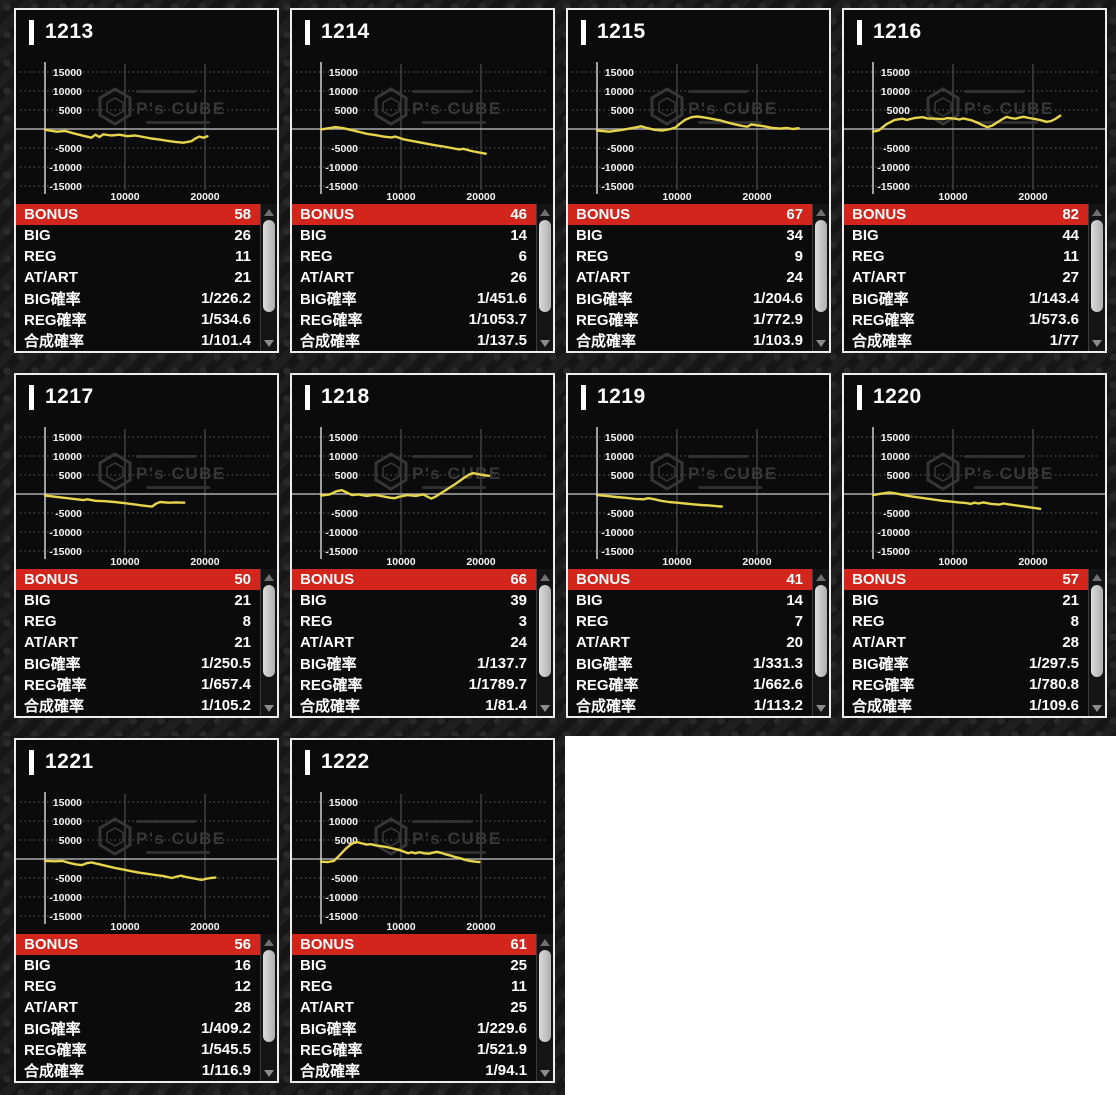 The image size is (1116, 1095). What do you see at coordinates (345, 761) in the screenshot?
I see `machine-number: 1222` at bounding box center [345, 761].